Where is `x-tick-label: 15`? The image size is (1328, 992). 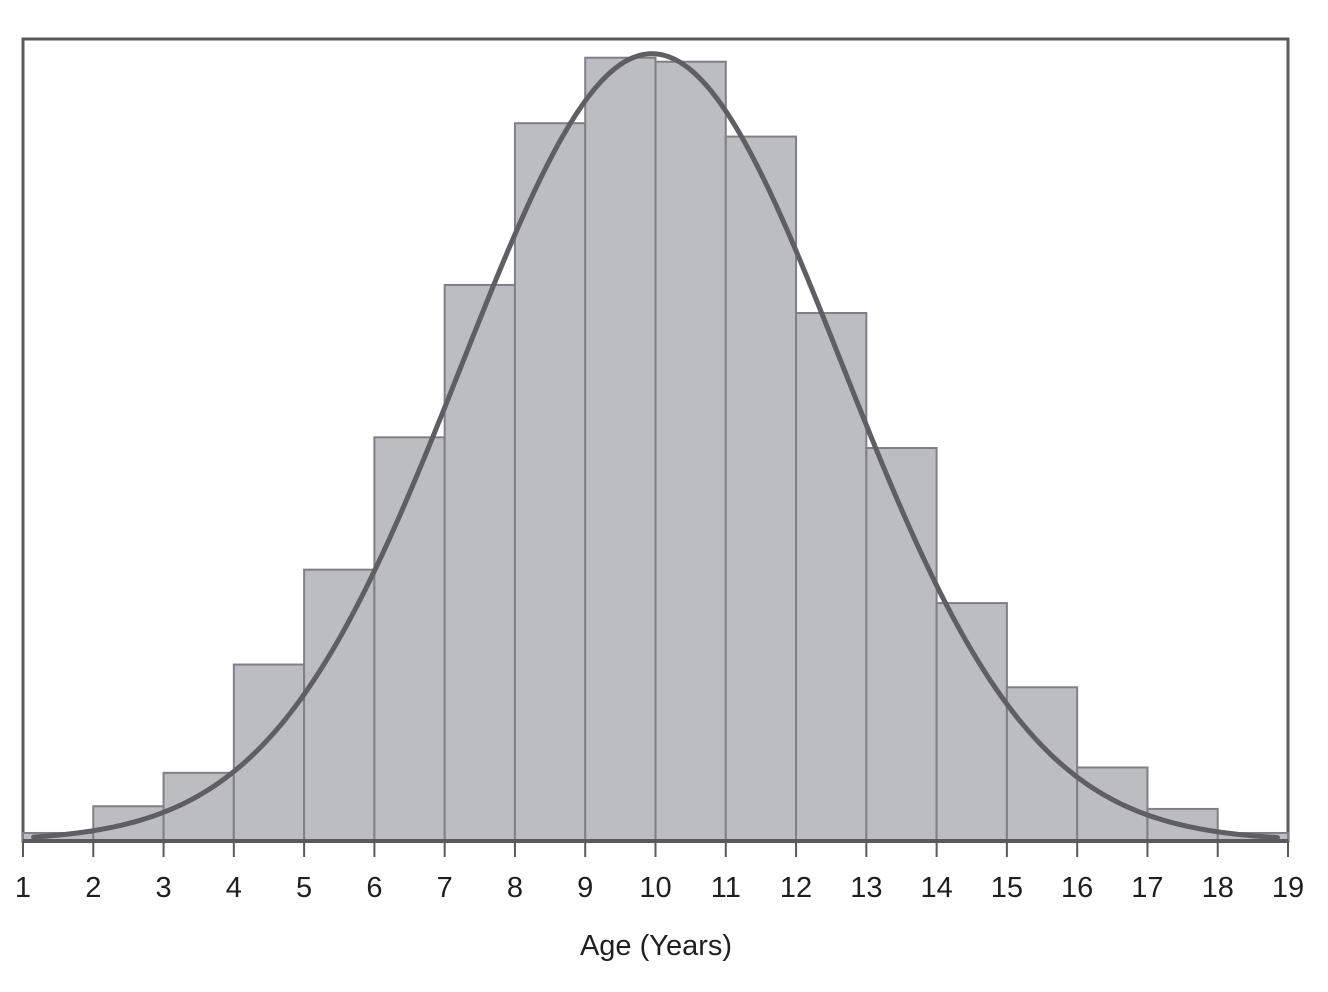 x-tick-label: 15 is located at coordinates (1007, 888).